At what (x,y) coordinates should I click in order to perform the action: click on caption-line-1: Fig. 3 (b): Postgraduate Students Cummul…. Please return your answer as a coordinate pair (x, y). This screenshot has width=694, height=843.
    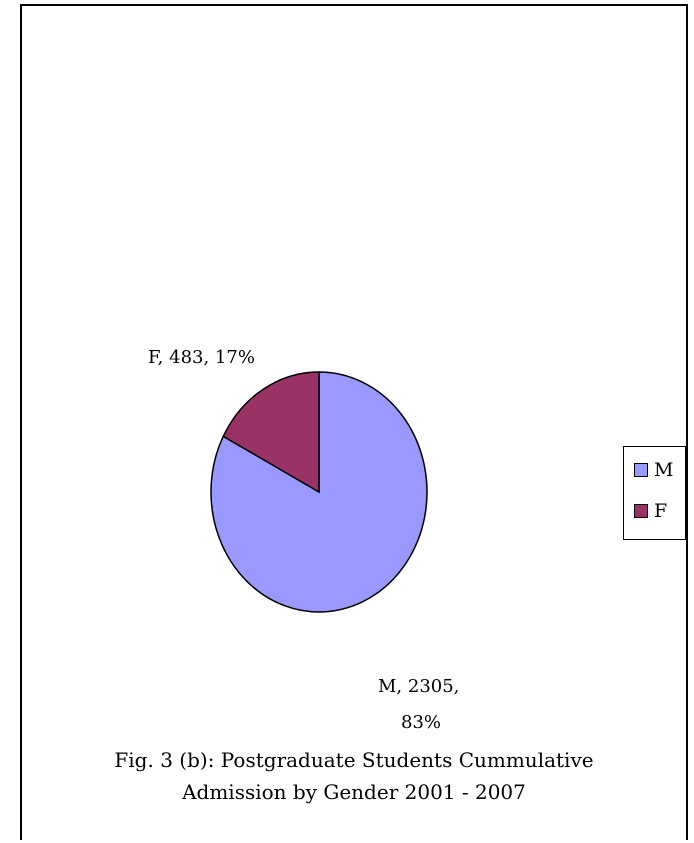
    Looking at the image, I should click on (354, 760).